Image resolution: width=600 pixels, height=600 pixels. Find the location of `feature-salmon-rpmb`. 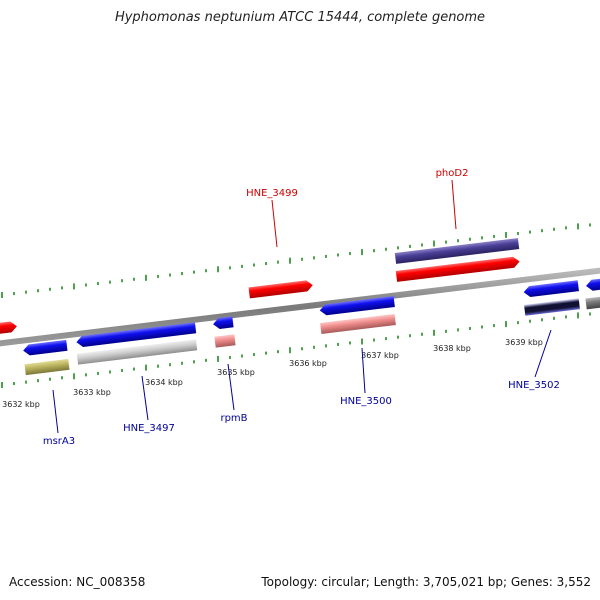

feature-salmon-rpmb is located at coordinates (225, 341).